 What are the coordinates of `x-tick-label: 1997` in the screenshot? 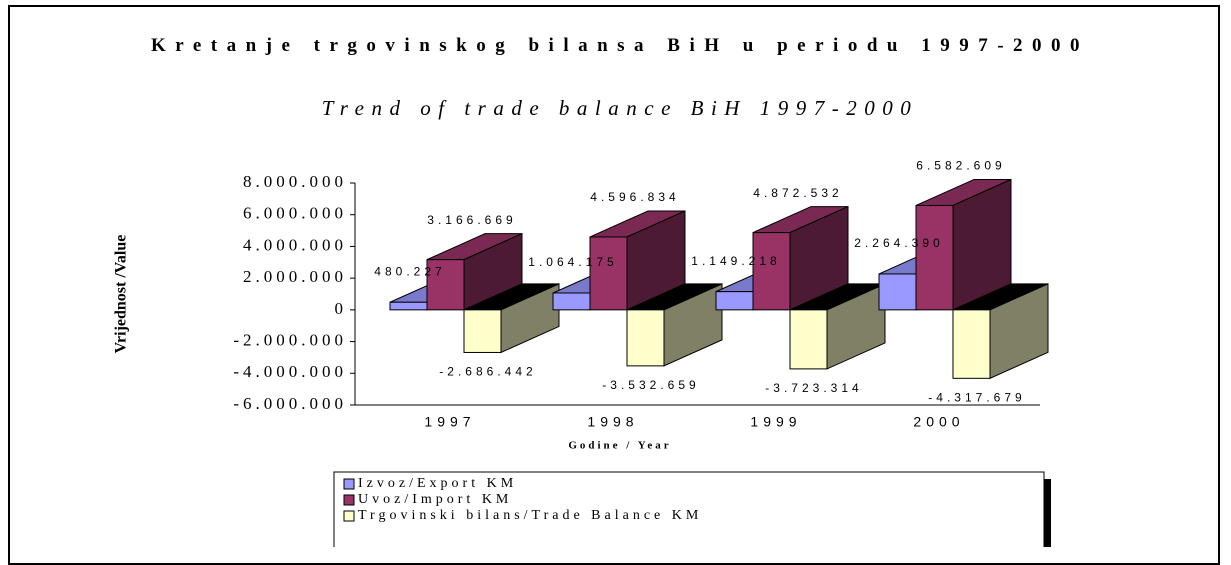 It's located at (449, 422).